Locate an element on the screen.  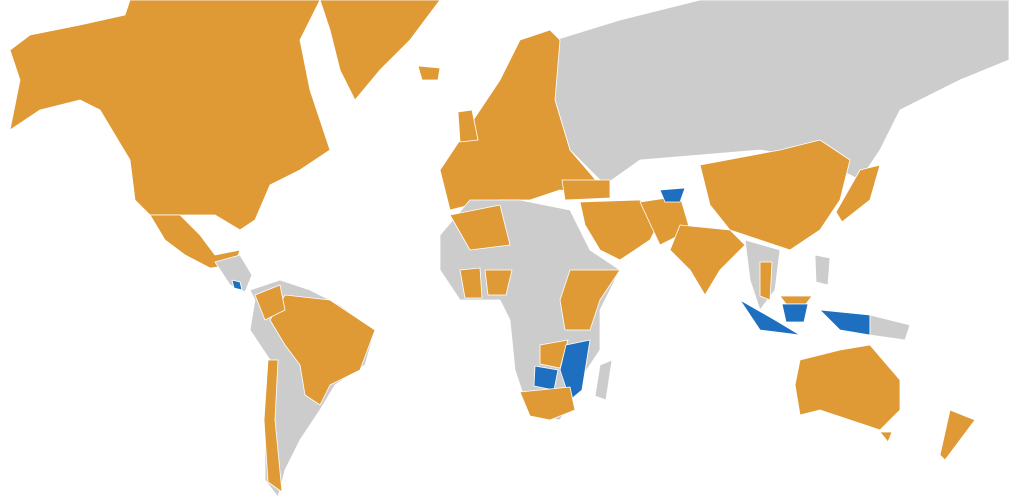
region-iceland is located at coordinates (429, 73).